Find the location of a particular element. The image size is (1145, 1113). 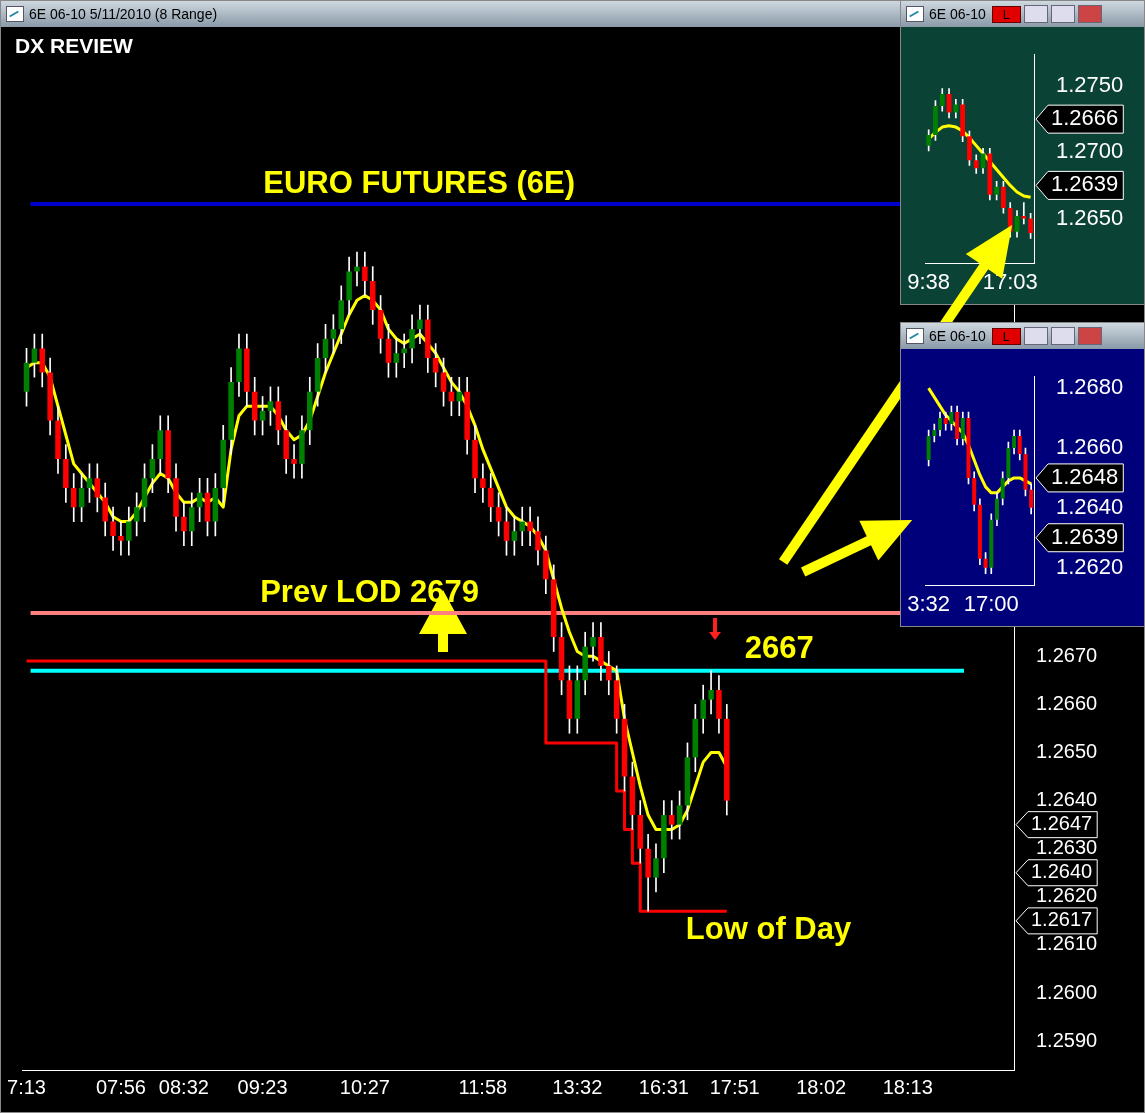

text: 1.2666 is located at coordinates (1085, 118).